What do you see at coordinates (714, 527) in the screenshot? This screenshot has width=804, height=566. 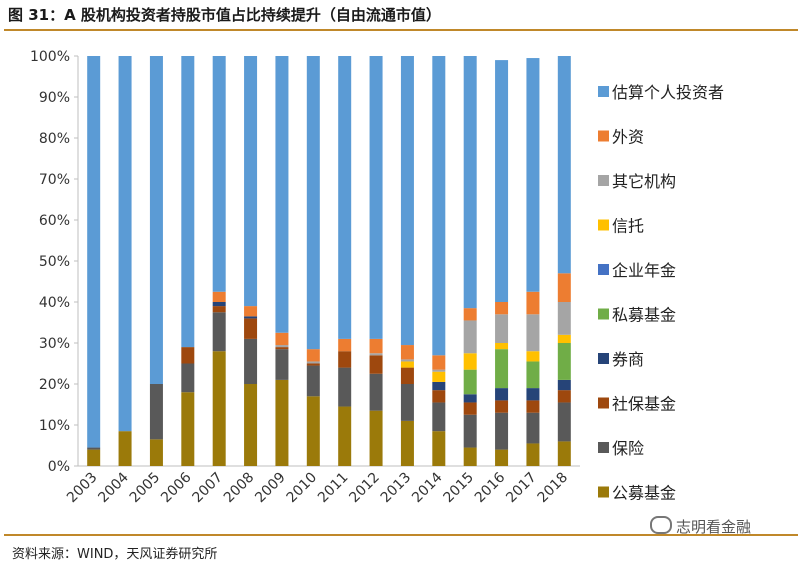 I see `watermark-text: 志明看金融` at bounding box center [714, 527].